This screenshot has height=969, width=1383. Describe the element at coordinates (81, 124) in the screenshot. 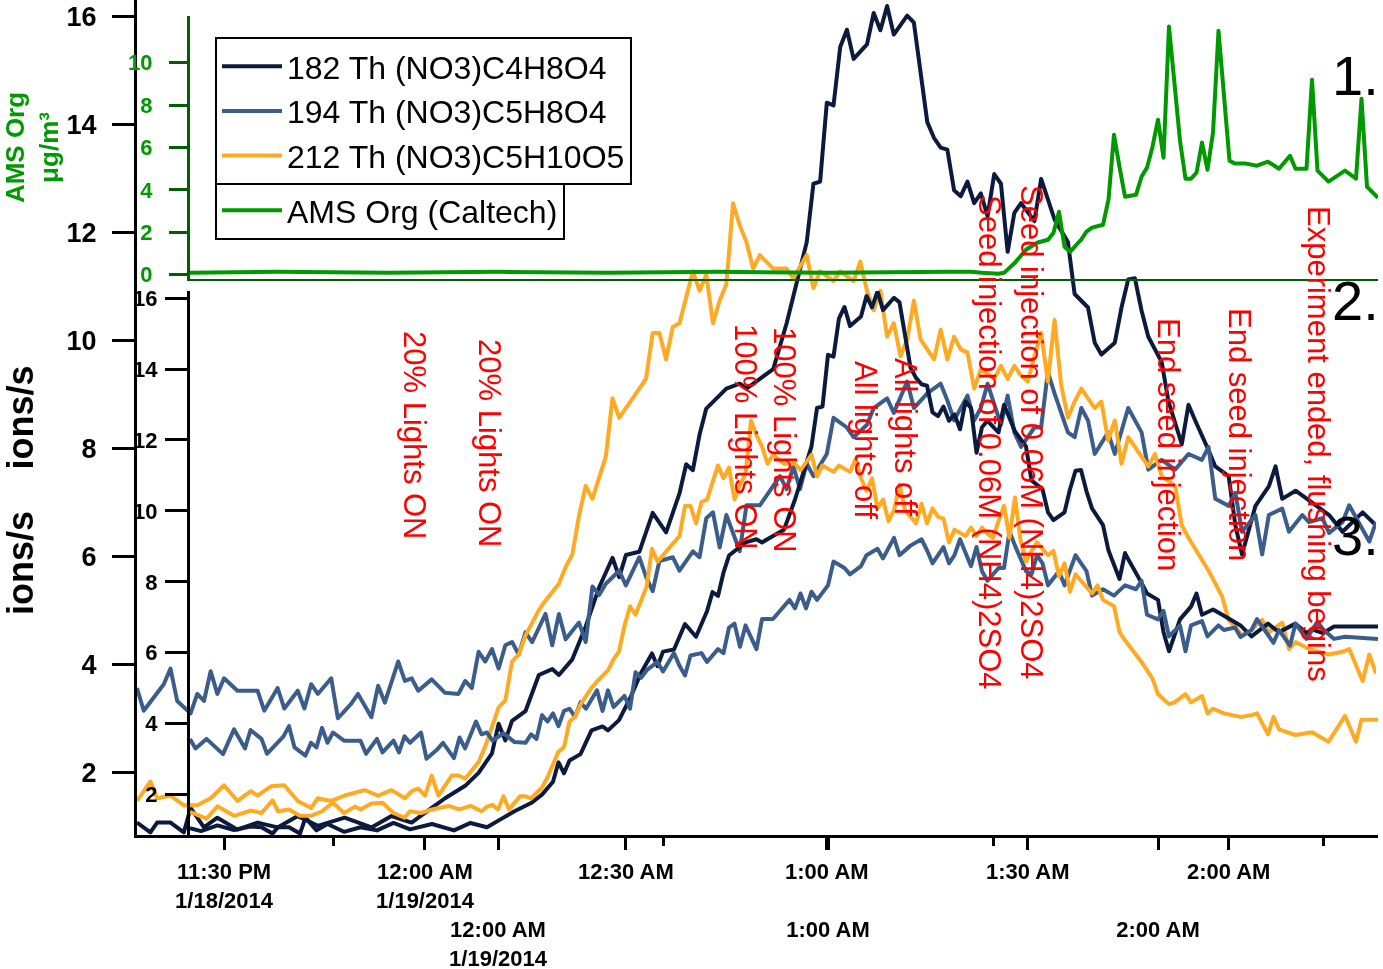

I see `y-tick-label: 14` at that location.